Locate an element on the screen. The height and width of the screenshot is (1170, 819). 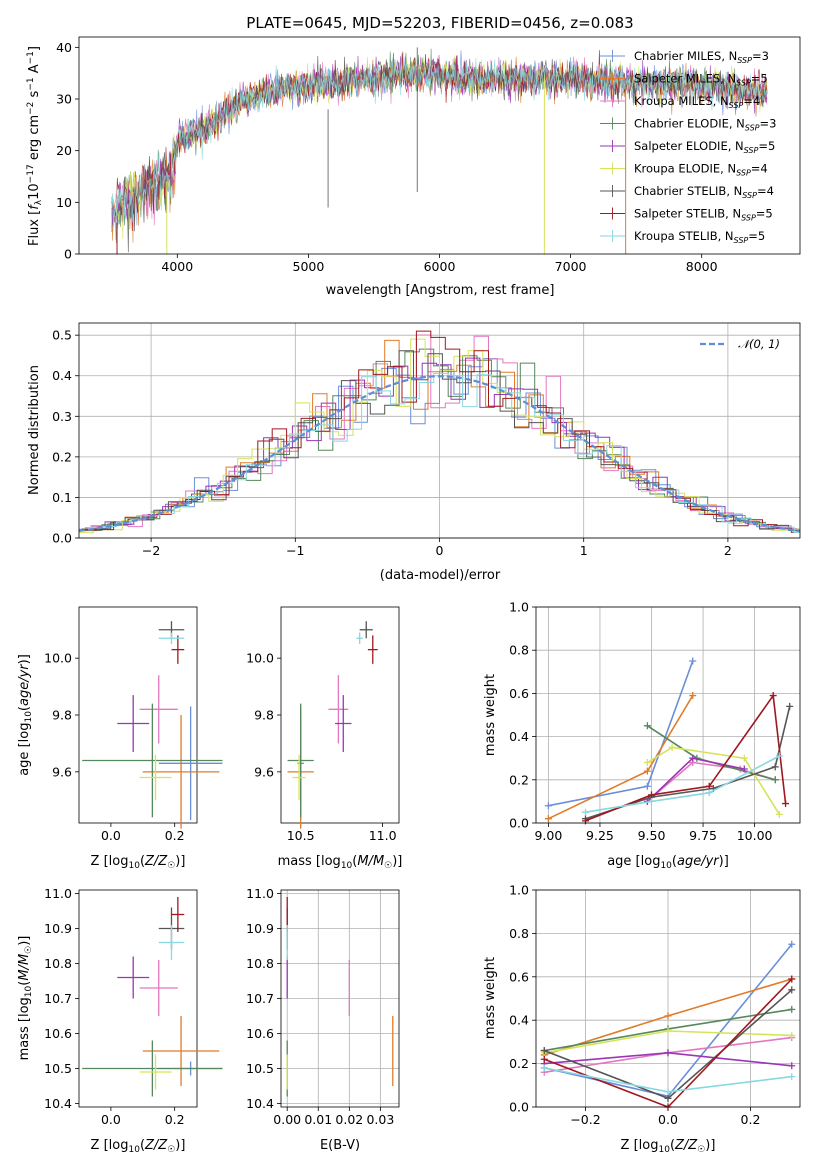
residual-ytick-label: 0.1 is located at coordinates (62, 497).